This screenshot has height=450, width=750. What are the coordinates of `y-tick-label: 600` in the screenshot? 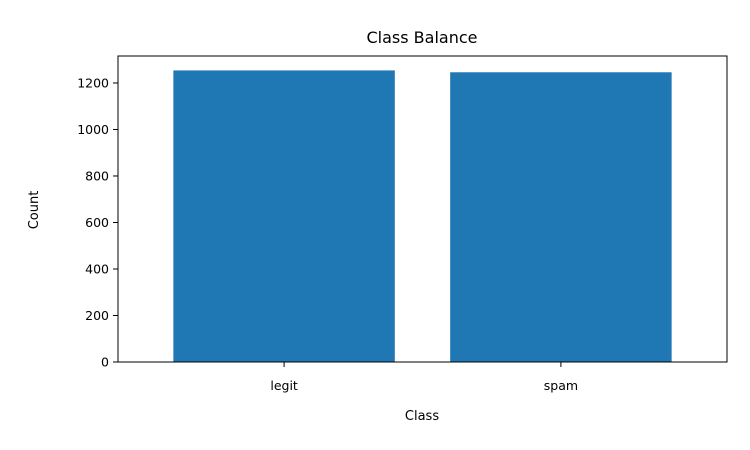 It's located at (97, 222).